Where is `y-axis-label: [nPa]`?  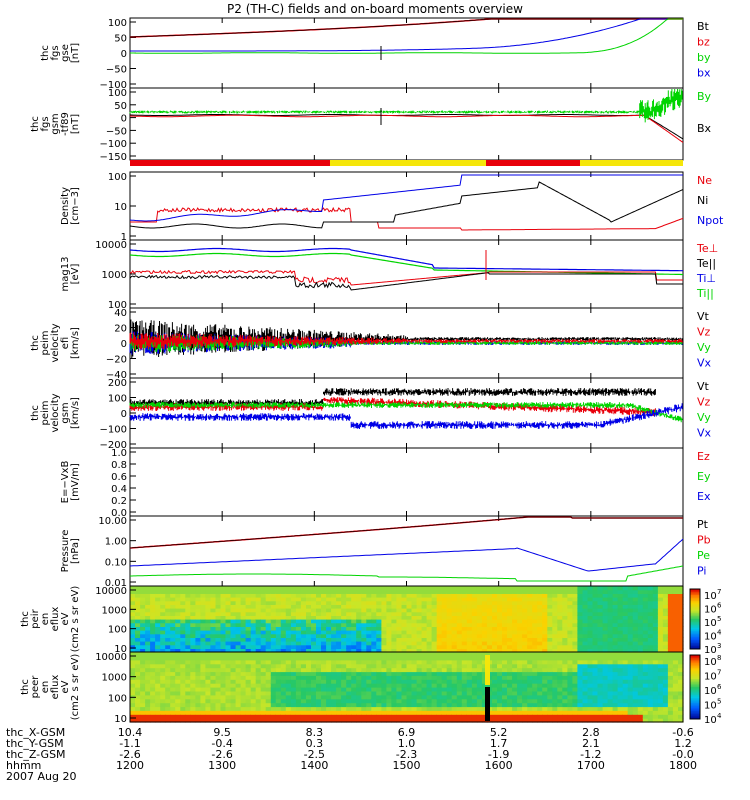
y-axis-label: [nPa] is located at coordinates (75, 551).